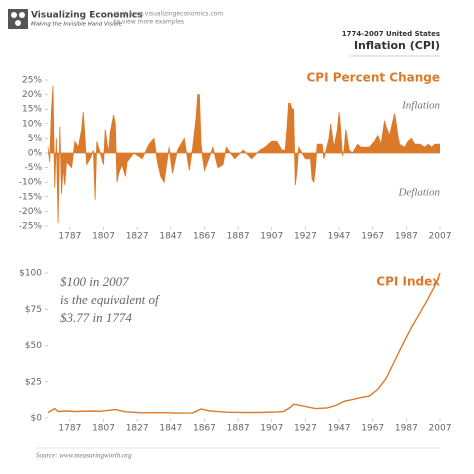  What do you see at coordinates (33, 168) in the screenshot?
I see `y-tick-label: -5%` at bounding box center [33, 168].